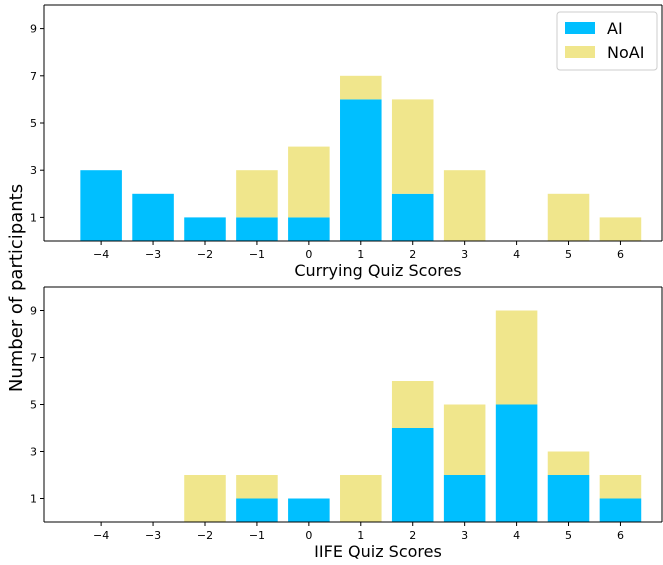  Describe the element at coordinates (412, 475) in the screenshot. I see `panel2-bar-ai-x2` at that location.